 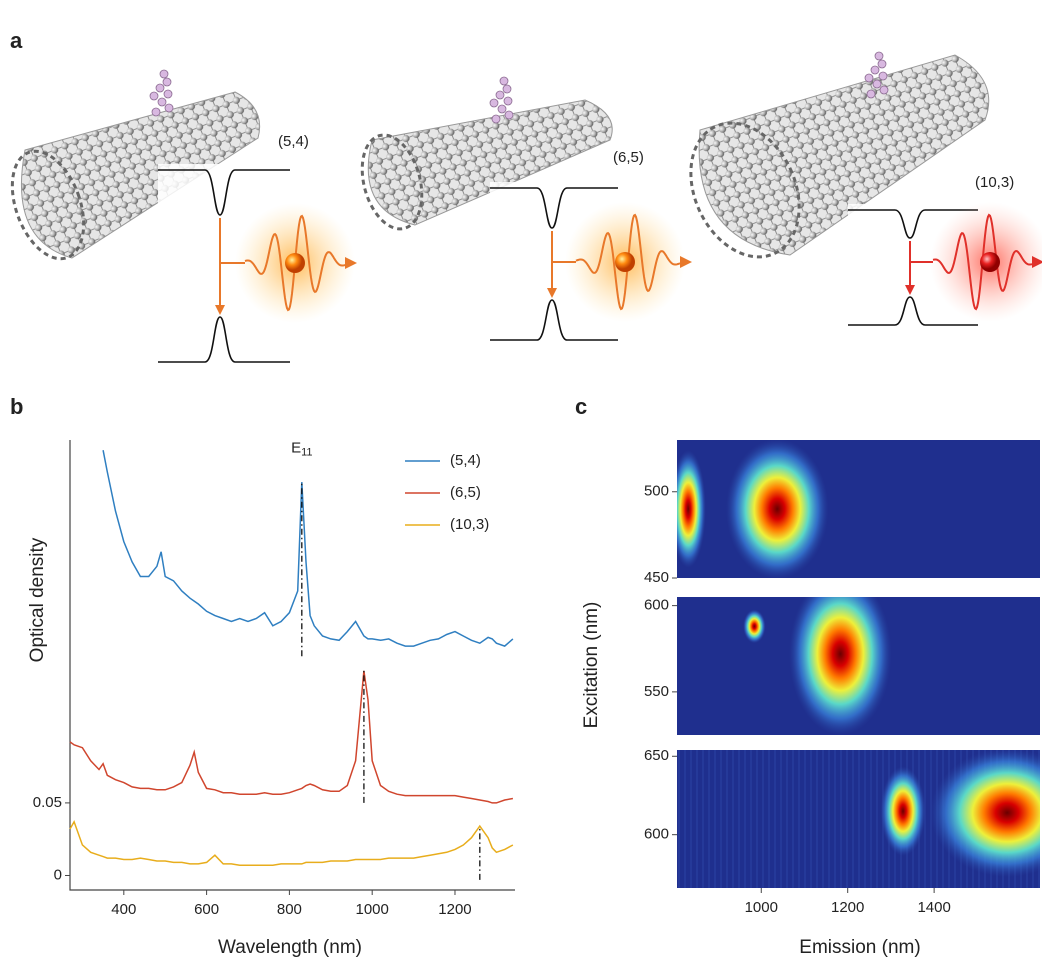 I want to click on y-tick-label: 550, so click(x=656, y=691).